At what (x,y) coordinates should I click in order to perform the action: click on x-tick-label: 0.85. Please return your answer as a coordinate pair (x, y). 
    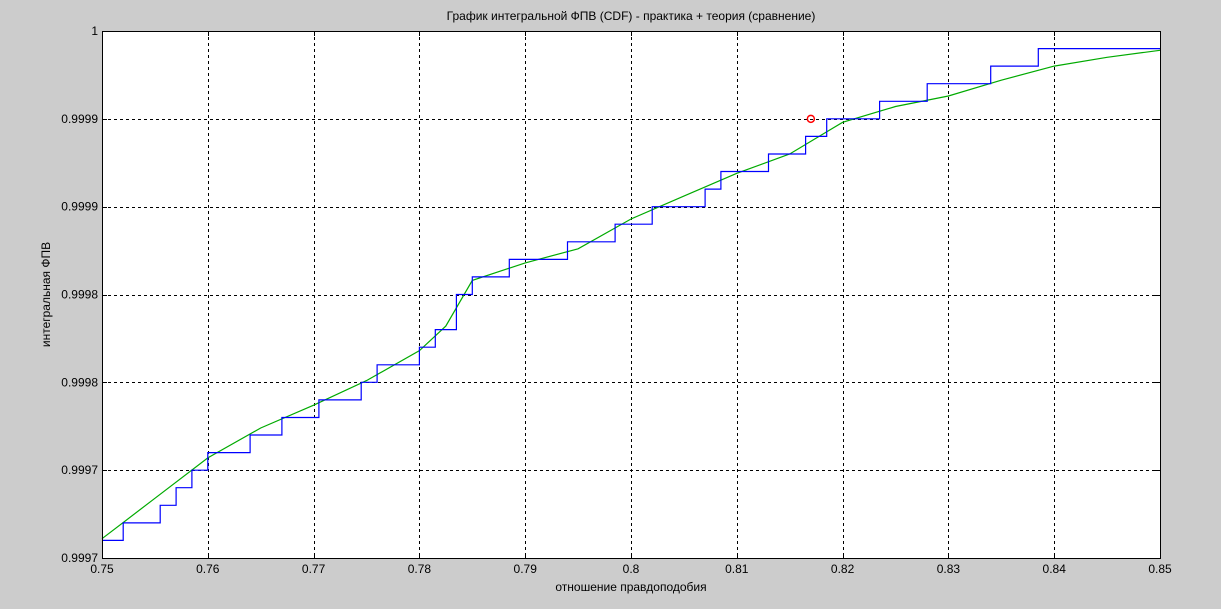
    Looking at the image, I should click on (1160, 569).